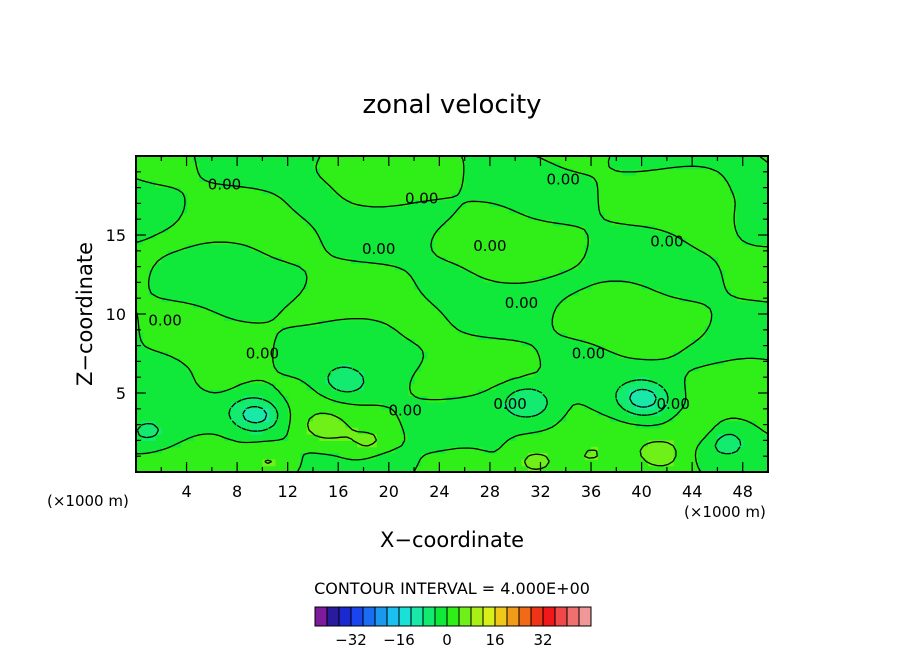 The width and height of the screenshot is (904, 654). I want to click on x-tick-label: 36, so click(591, 491).